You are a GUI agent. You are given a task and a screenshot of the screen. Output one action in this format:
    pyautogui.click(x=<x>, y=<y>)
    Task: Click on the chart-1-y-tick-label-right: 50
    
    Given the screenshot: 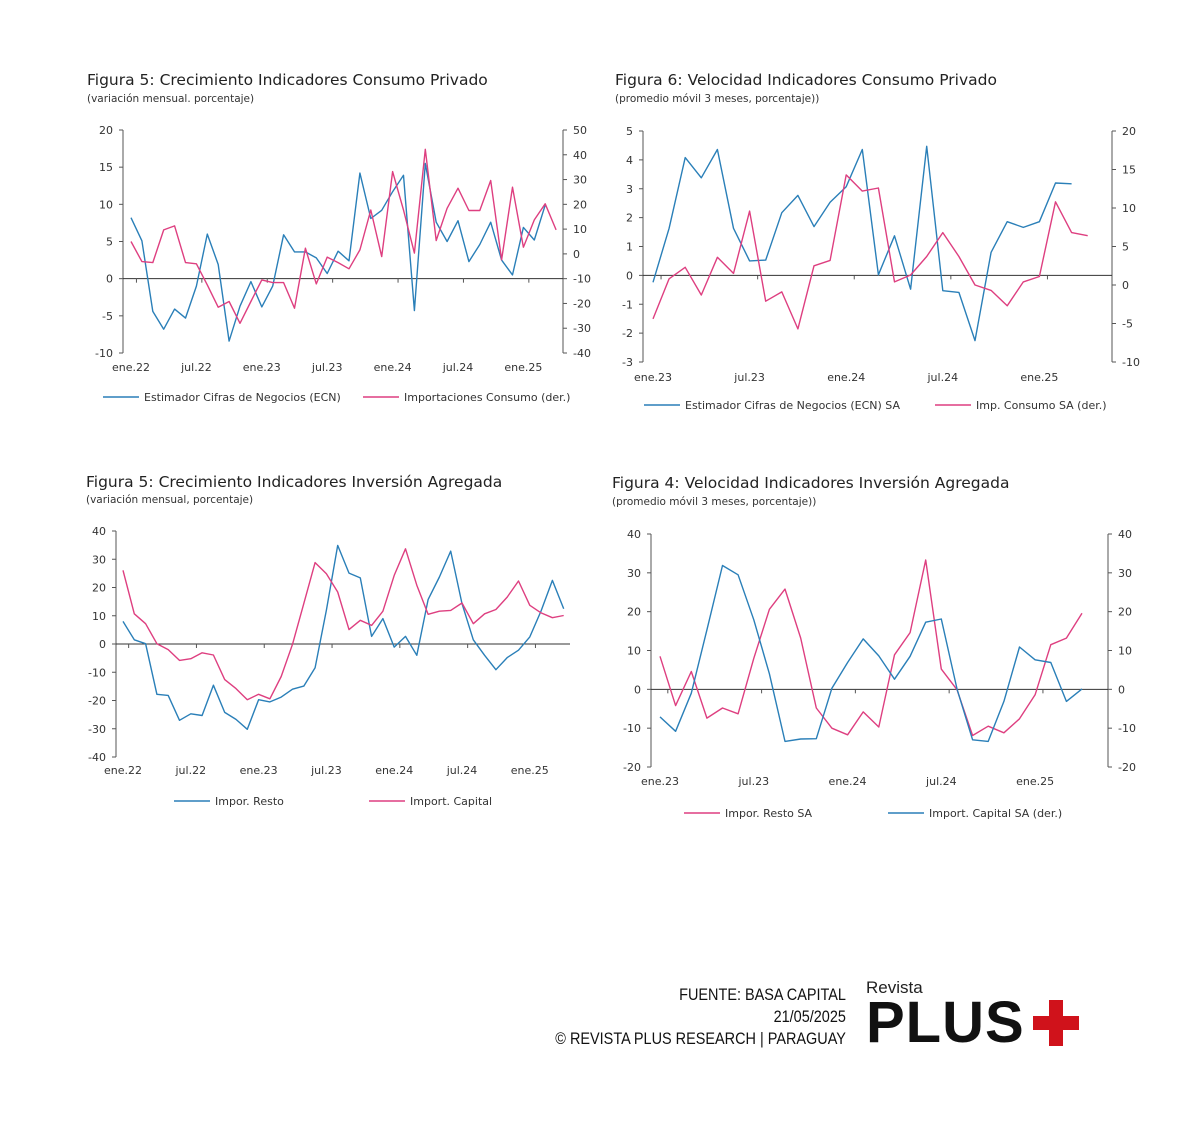 What is the action you would take?
    pyautogui.click(x=580, y=130)
    